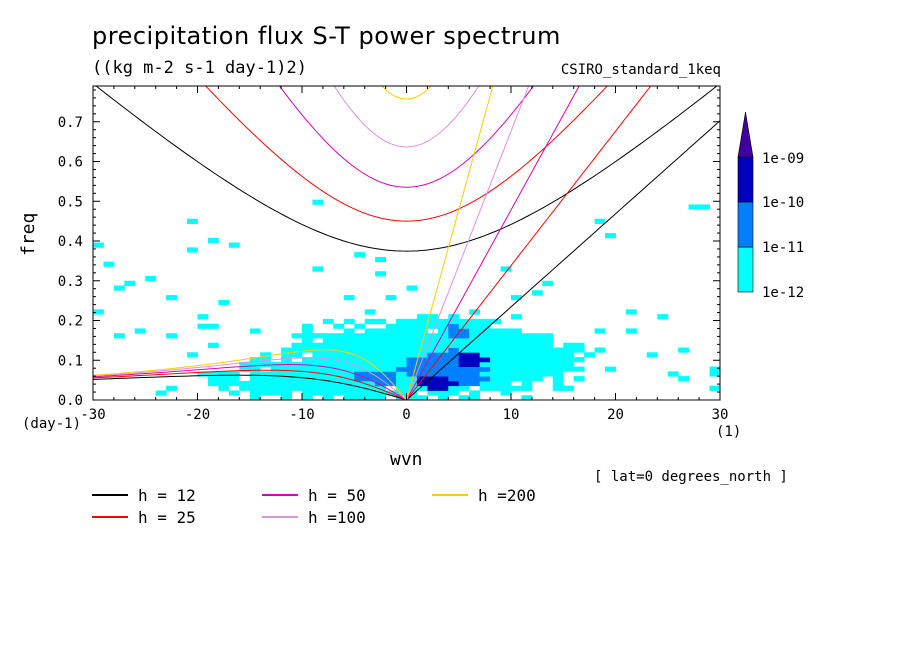 The width and height of the screenshot is (904, 654). Describe the element at coordinates (745, 179) in the screenshot. I see `colorbar-segment` at that location.